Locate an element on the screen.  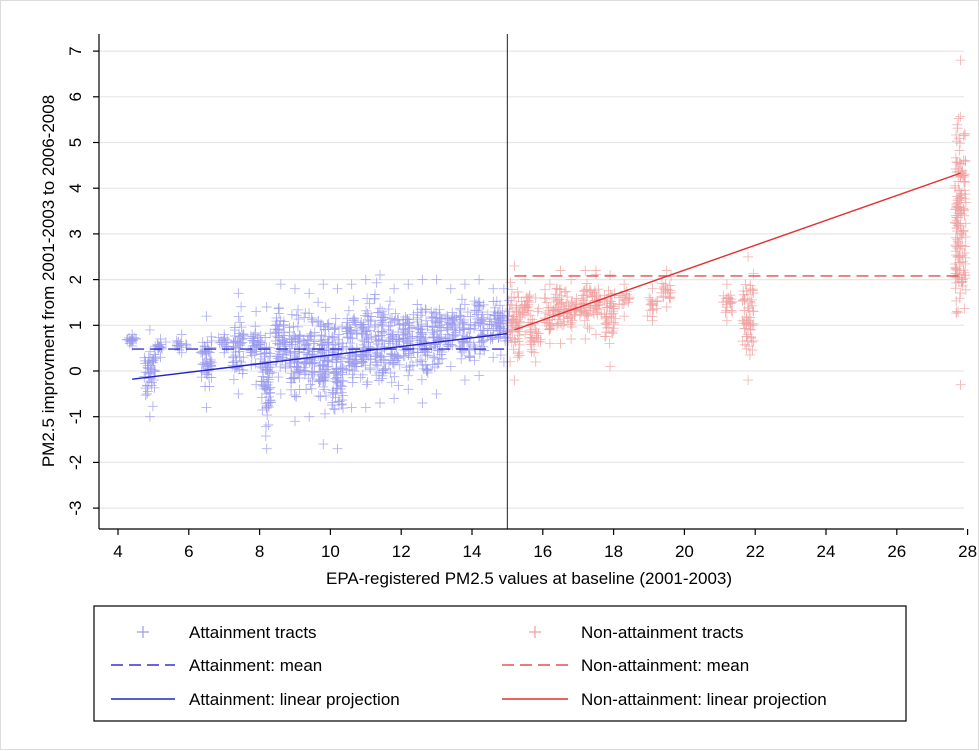
legend-box is located at coordinates (500, 663).